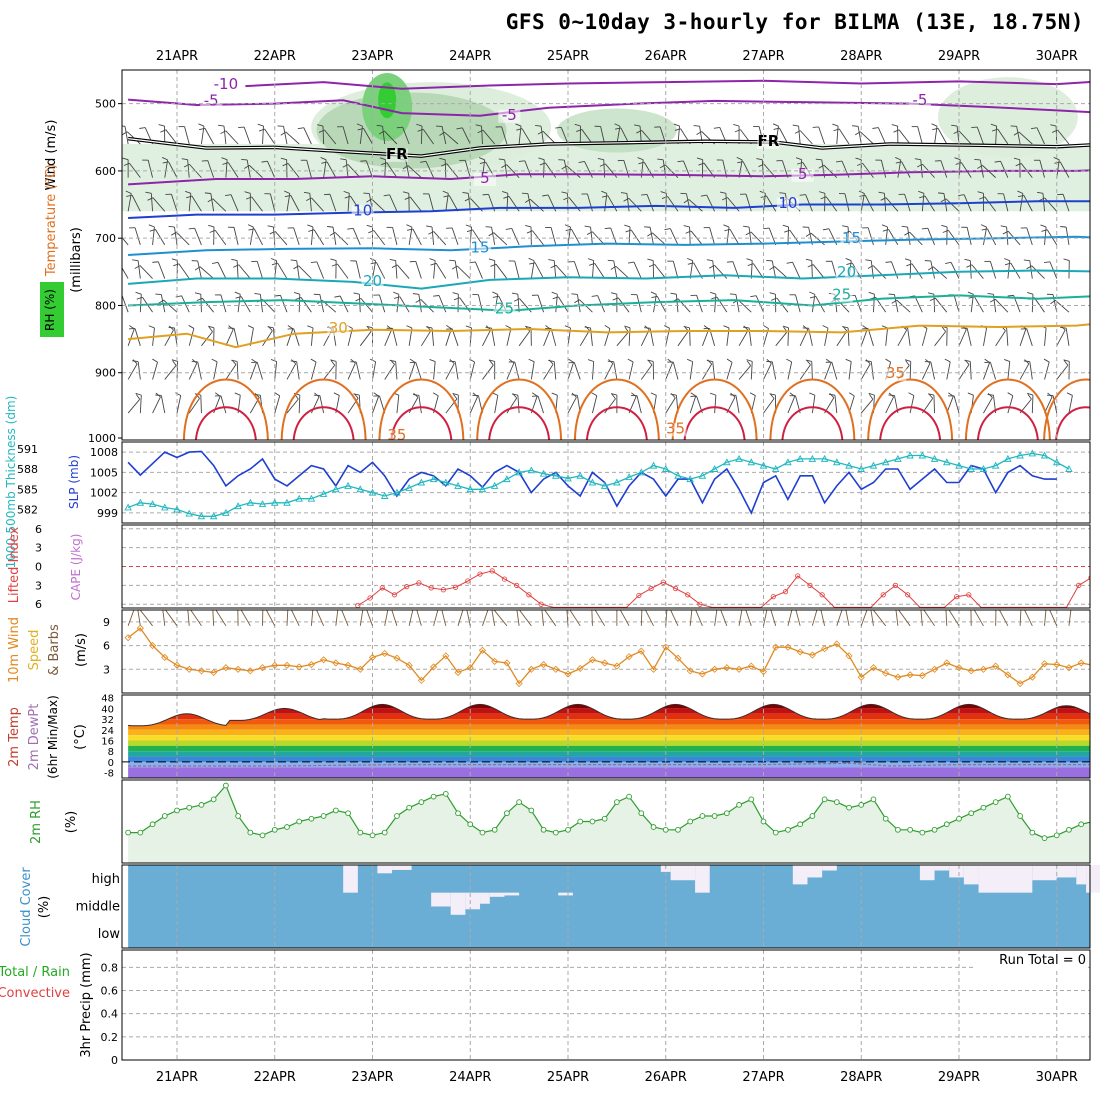 This screenshot has width=1100, height=1100. What do you see at coordinates (396, 435) in the screenshot?
I see `isotherm-label: 35` at bounding box center [396, 435].